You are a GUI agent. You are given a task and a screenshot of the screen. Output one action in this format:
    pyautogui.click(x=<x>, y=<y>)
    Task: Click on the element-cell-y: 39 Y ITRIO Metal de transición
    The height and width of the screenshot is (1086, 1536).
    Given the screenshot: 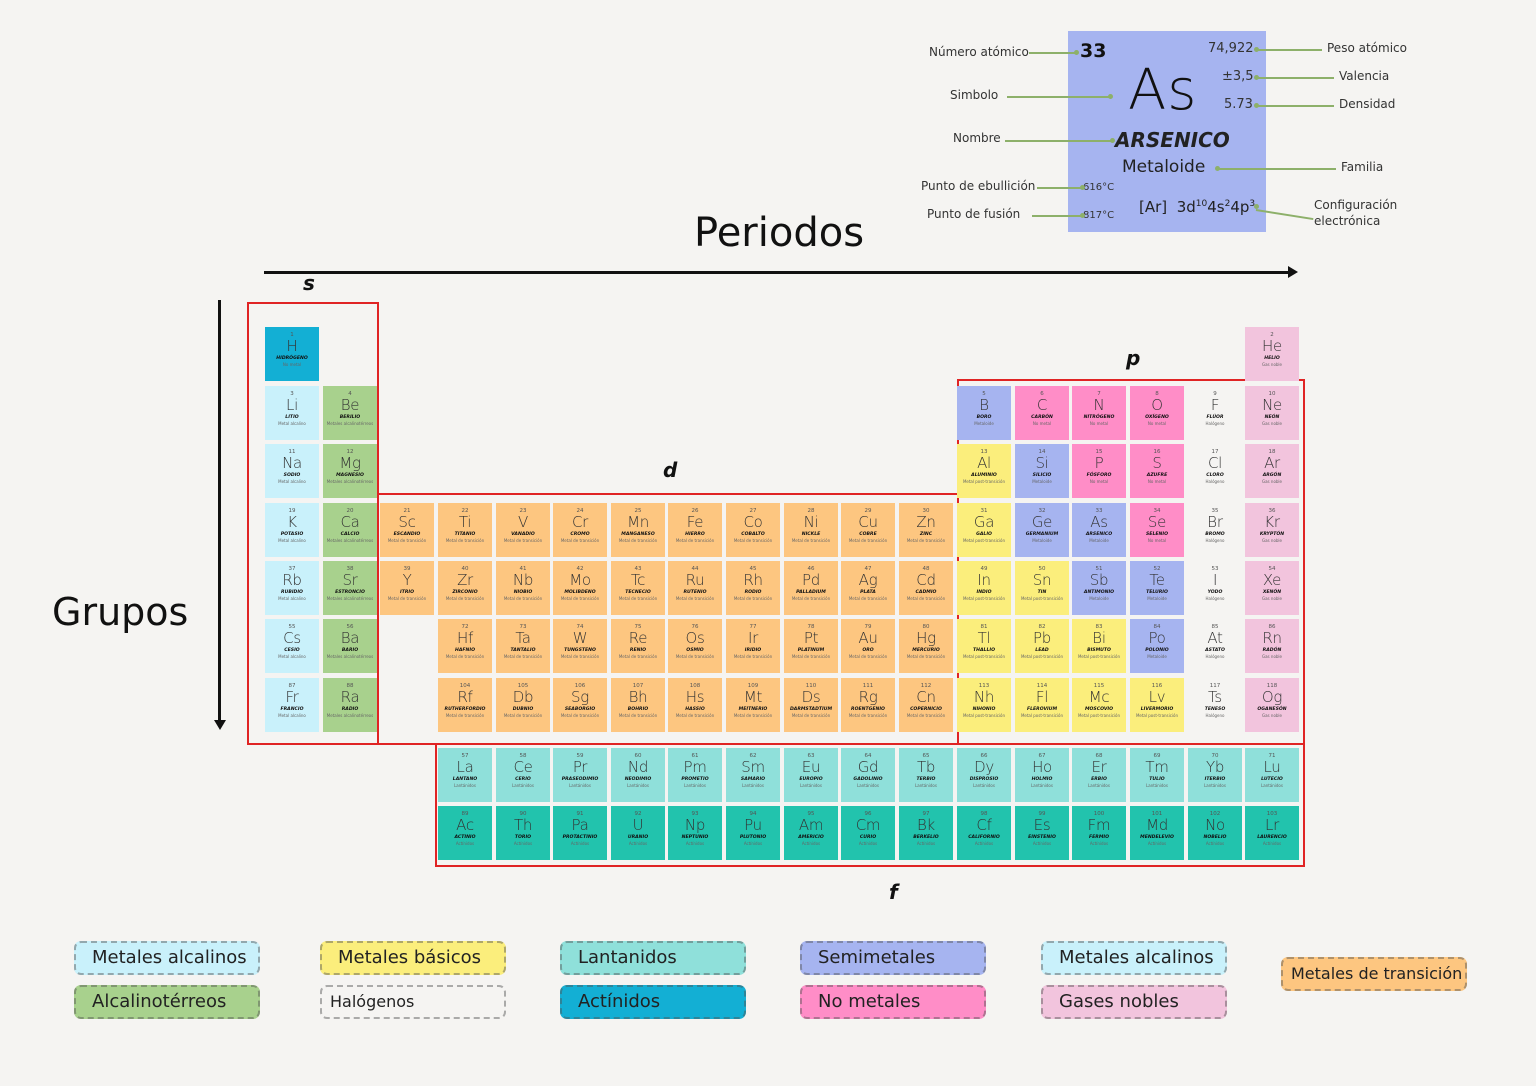 What is the action you would take?
    pyautogui.click(x=407, y=588)
    